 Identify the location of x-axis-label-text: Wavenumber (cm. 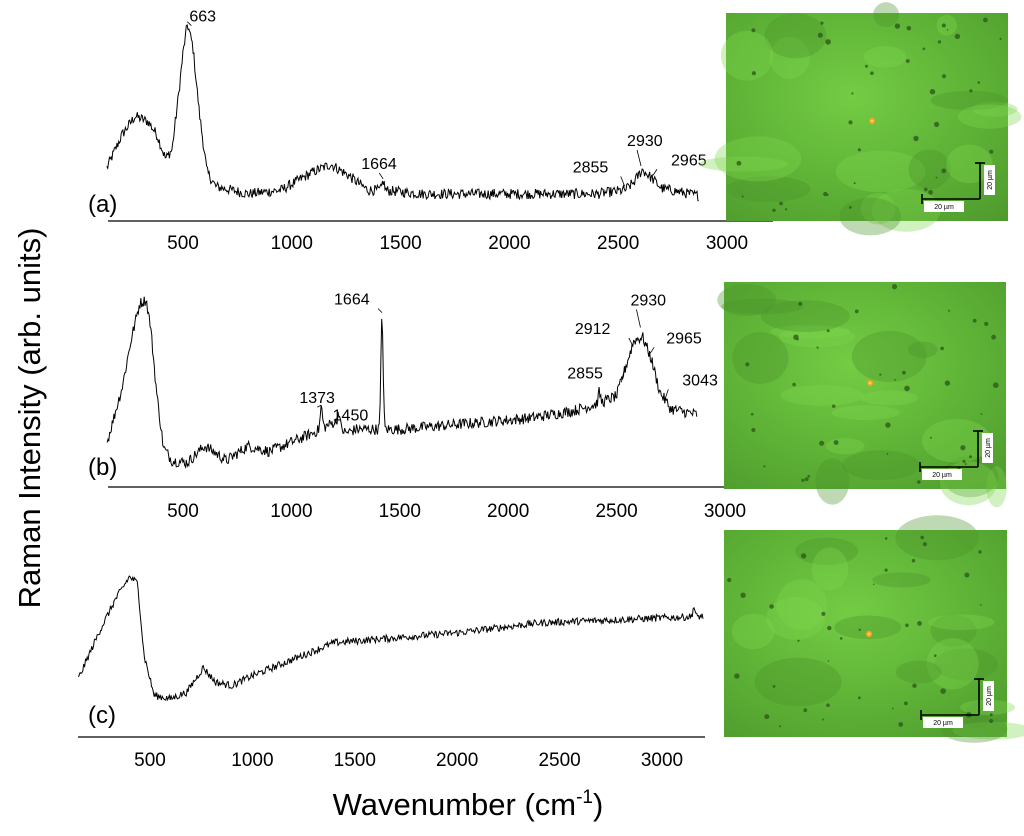
(454, 804).